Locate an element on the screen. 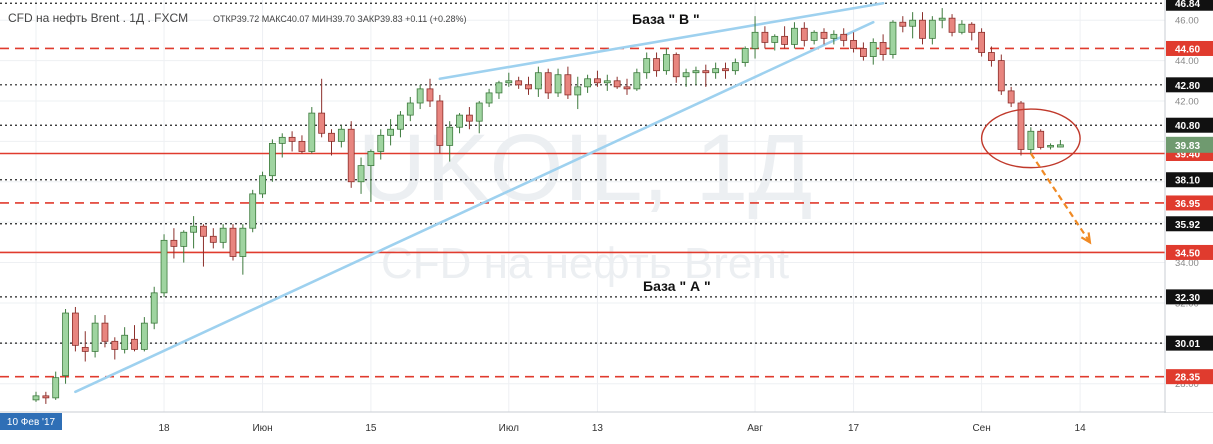 The image size is (1213, 444). forecast-arrow-head is located at coordinates (1086, 238).